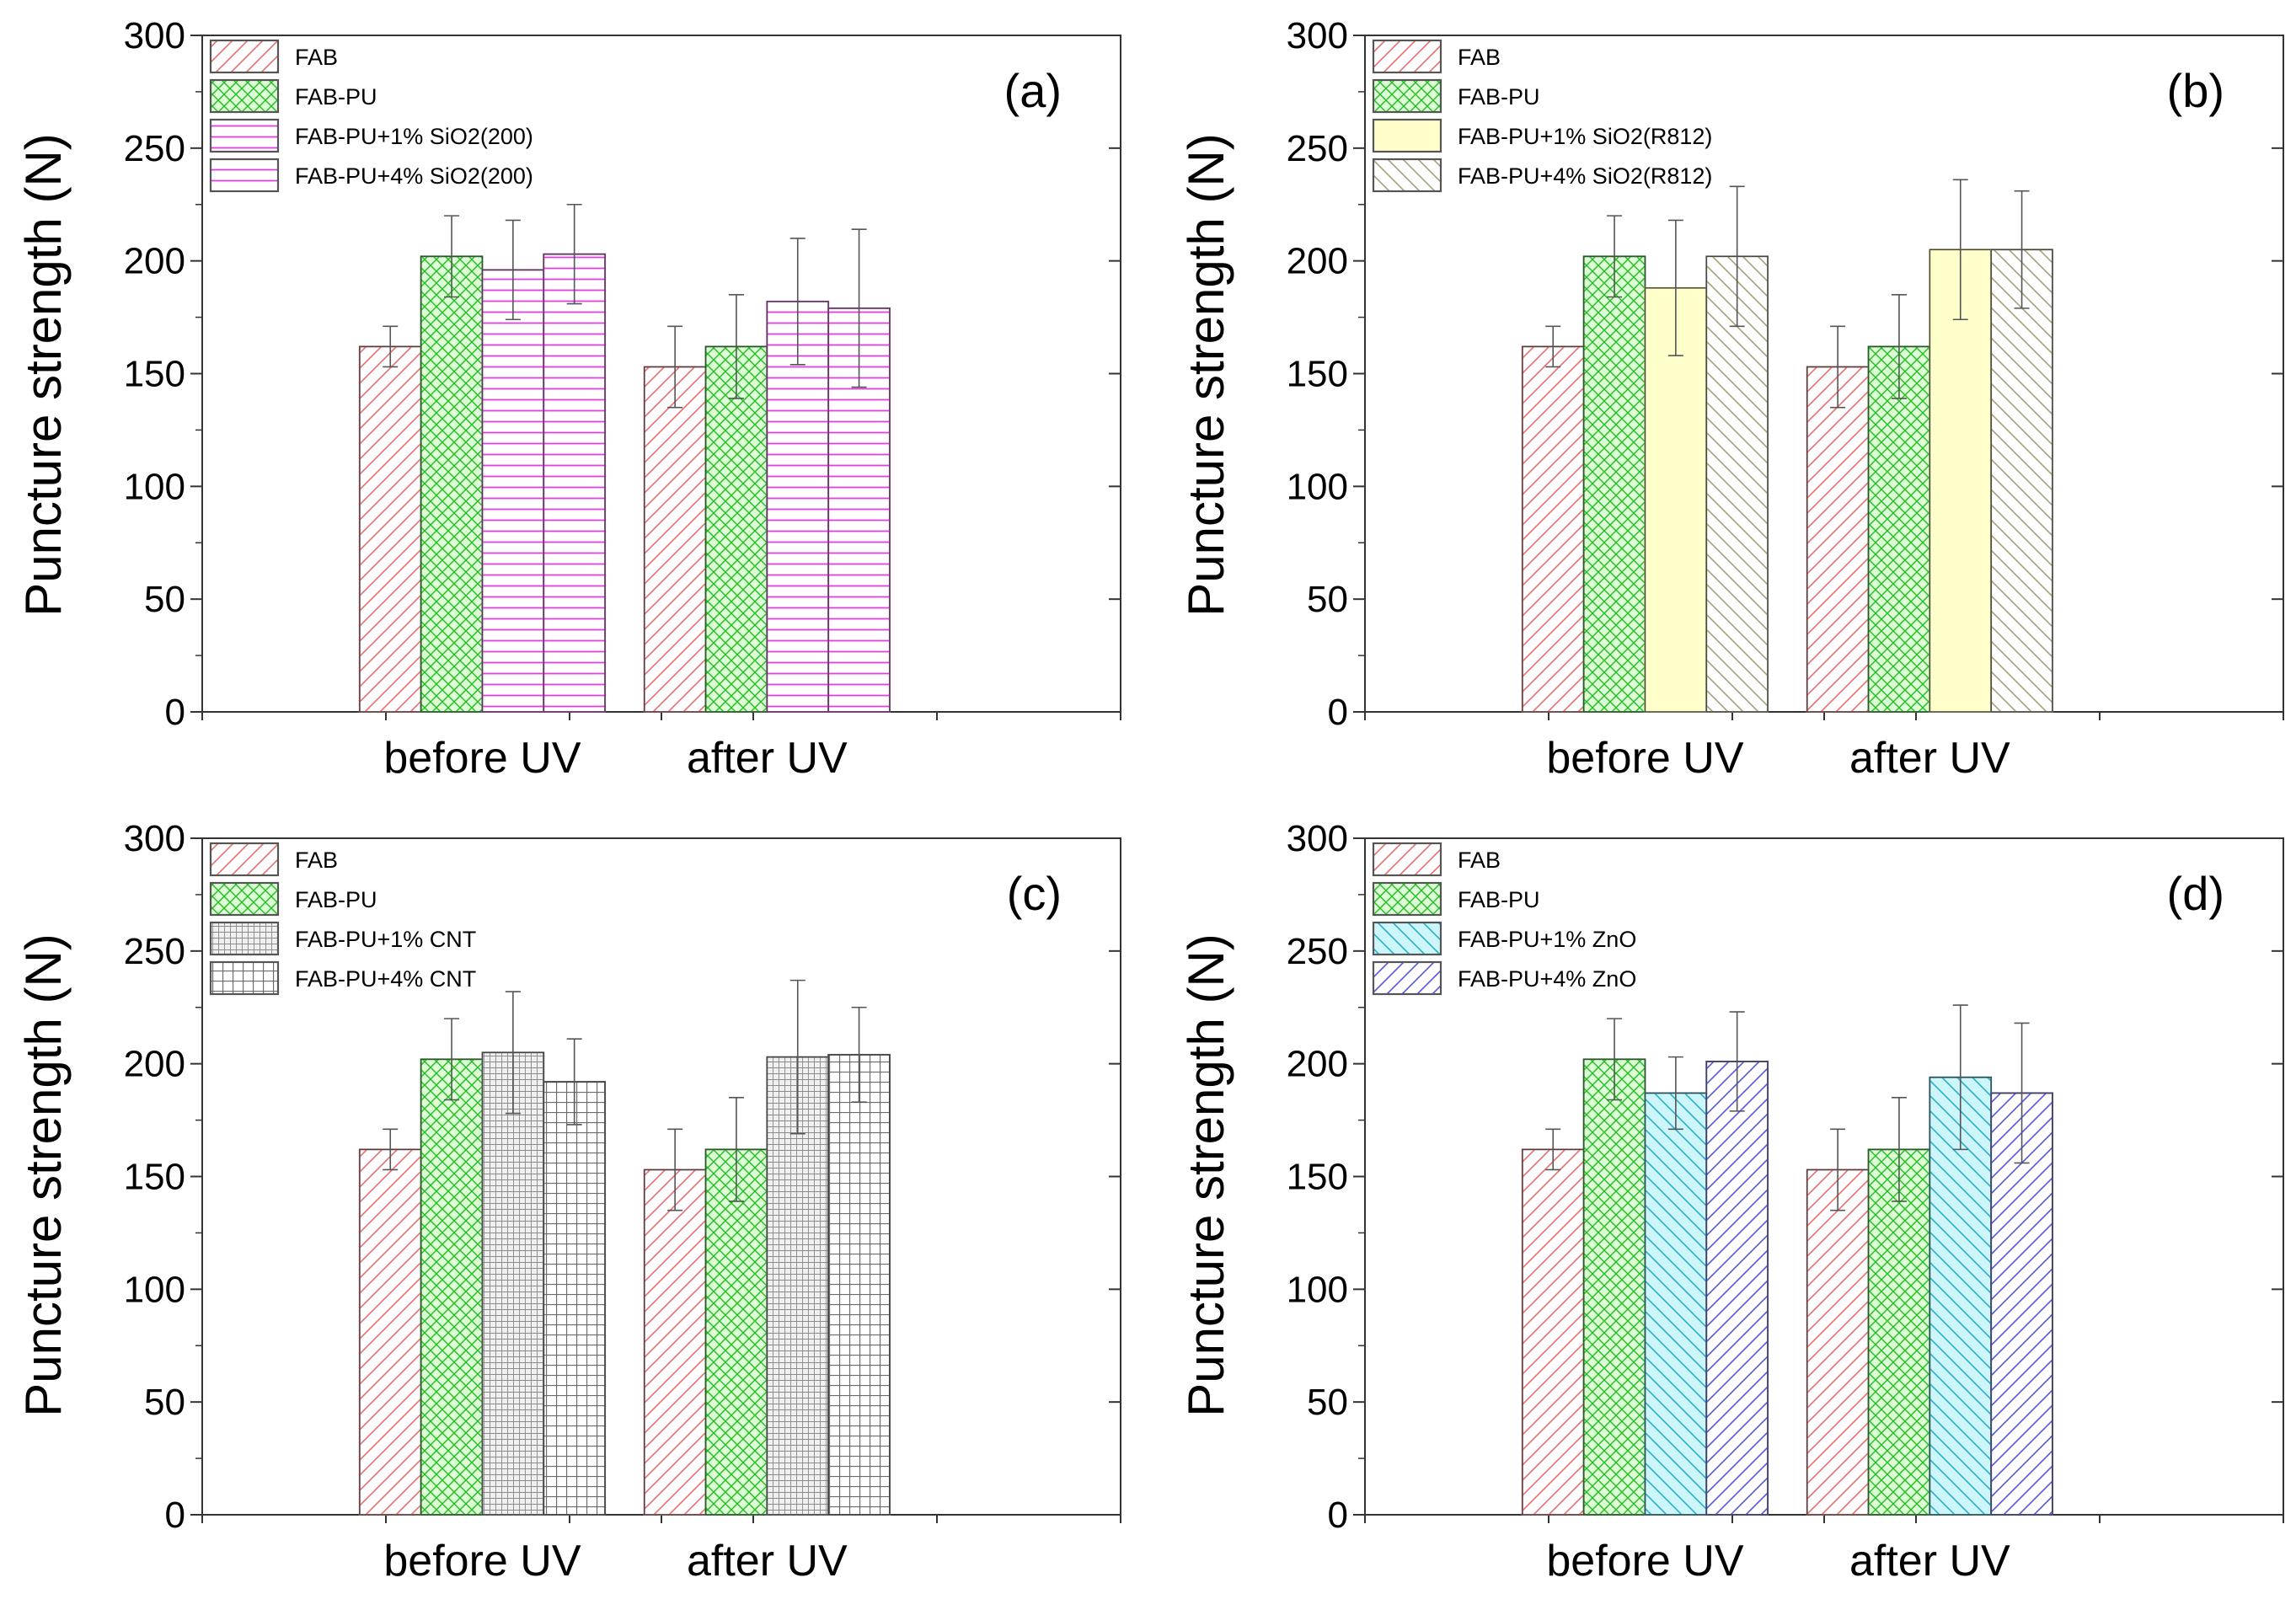 This screenshot has height=1599, width=2296. Describe the element at coordinates (385, 979) in the screenshot. I see `legend-label: FAB-PU+4% CNT` at that location.